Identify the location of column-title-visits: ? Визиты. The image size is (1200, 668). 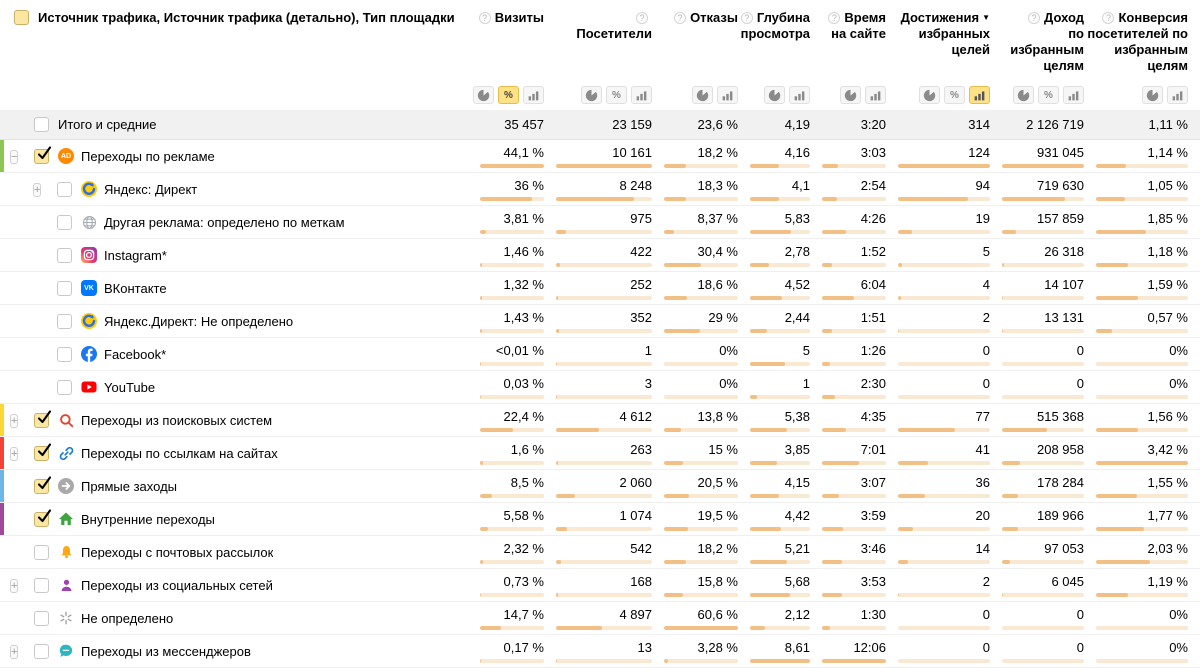
(511, 17).